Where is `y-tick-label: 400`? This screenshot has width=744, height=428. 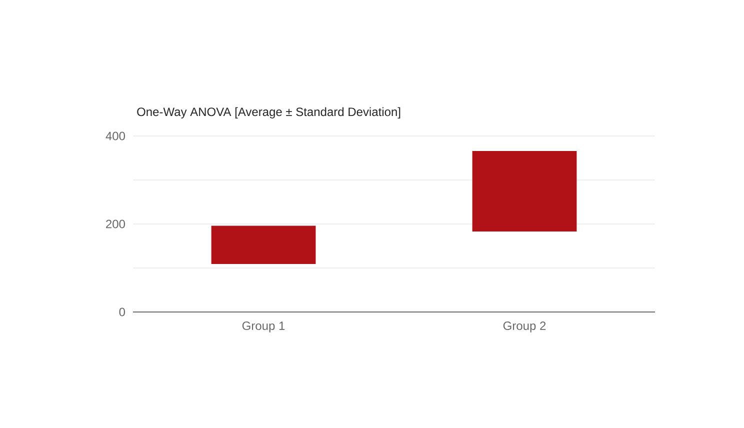
y-tick-label: 400 is located at coordinates (116, 136).